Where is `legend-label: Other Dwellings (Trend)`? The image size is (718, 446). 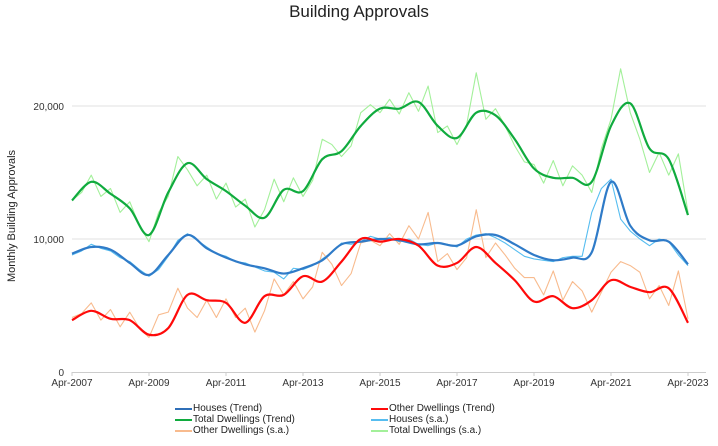 legend-label: Other Dwellings (Trend) is located at coordinates (442, 408).